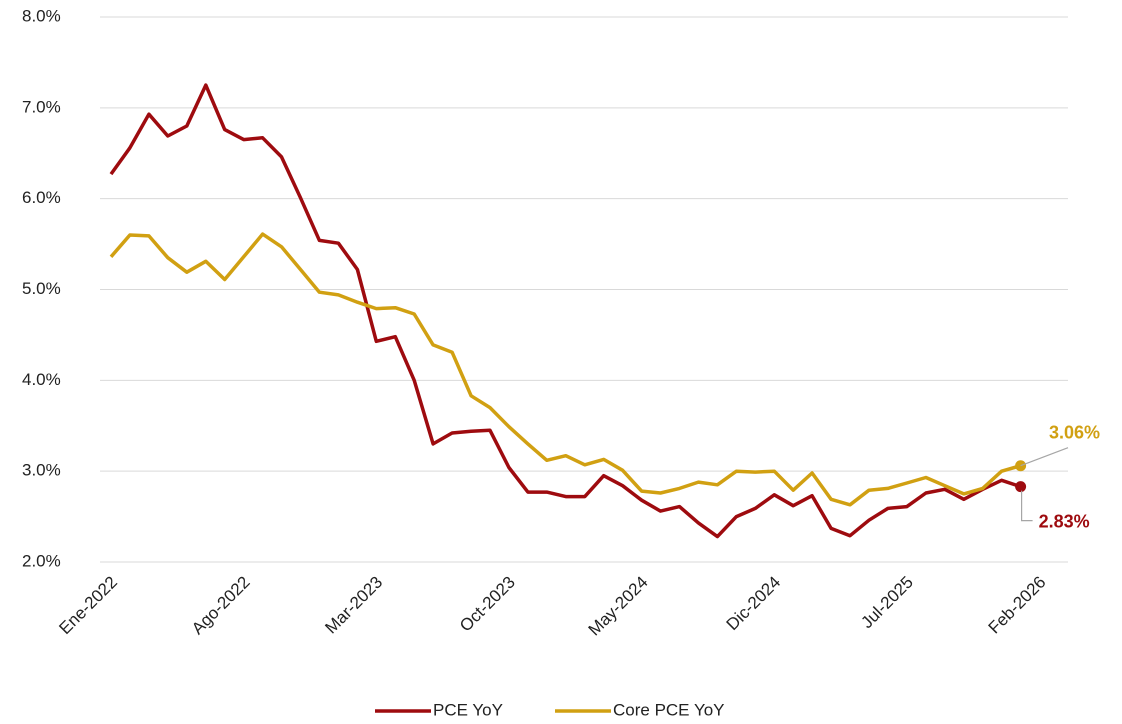  I want to click on y-tick-label: 7.0%, so click(41, 106).